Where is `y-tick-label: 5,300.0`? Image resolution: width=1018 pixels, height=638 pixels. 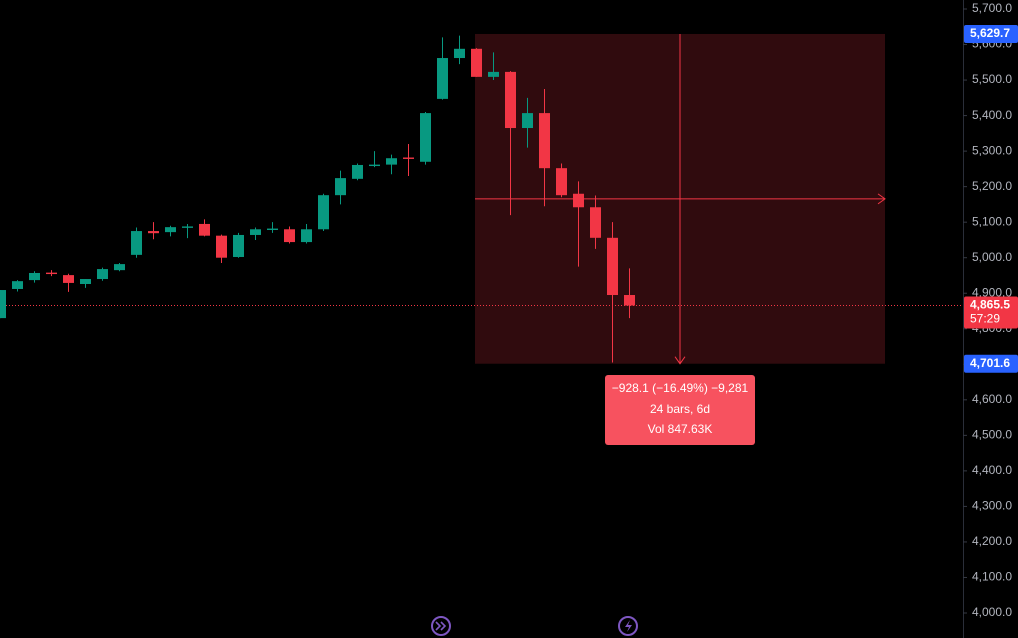 y-tick-label: 5,300.0 is located at coordinates (992, 150).